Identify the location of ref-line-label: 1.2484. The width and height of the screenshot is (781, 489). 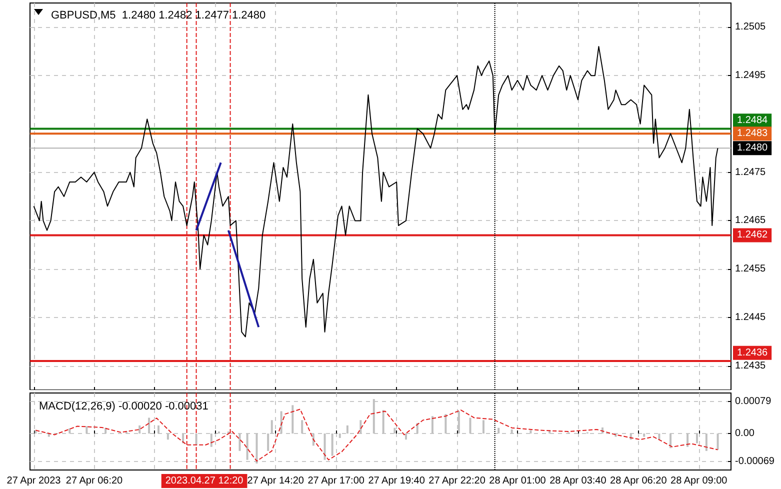
(752, 120).